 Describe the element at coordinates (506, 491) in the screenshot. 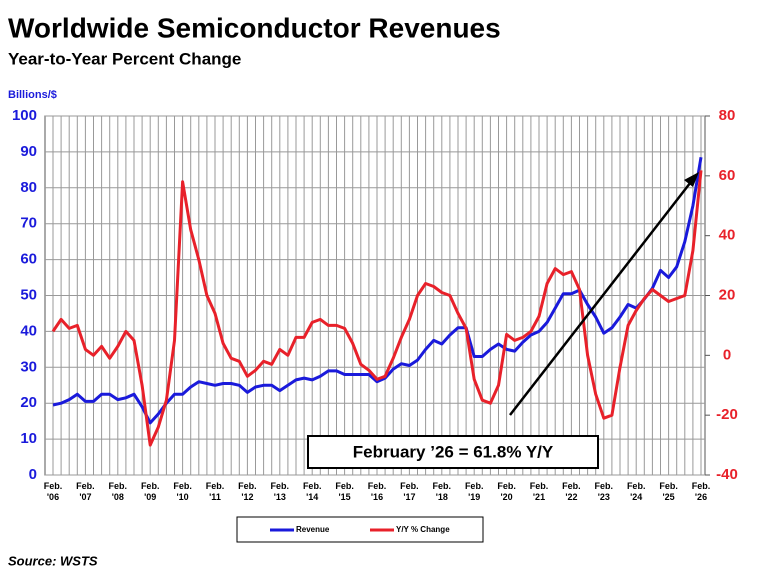

I see `x-tick-label: Feb. '20` at that location.